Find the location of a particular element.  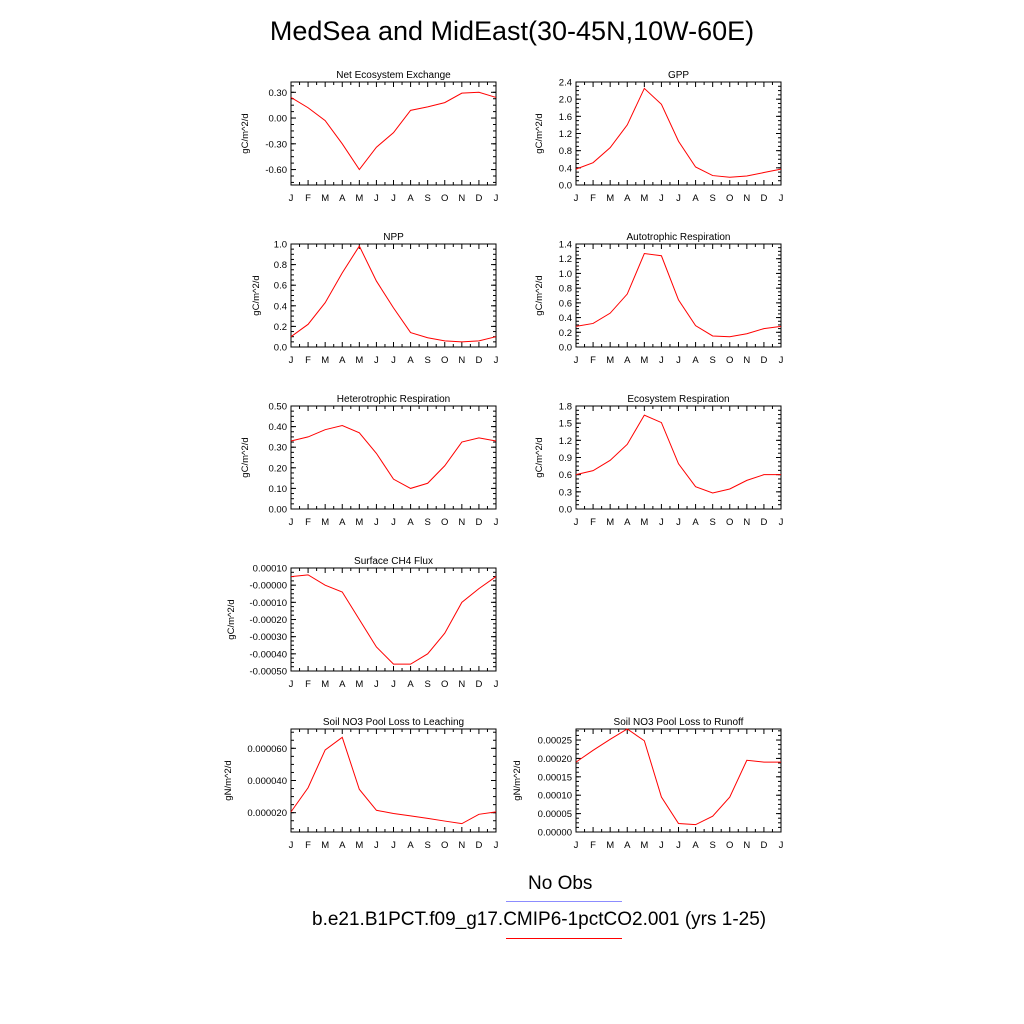

y-tick-label: 0.9 is located at coordinates (565, 458).